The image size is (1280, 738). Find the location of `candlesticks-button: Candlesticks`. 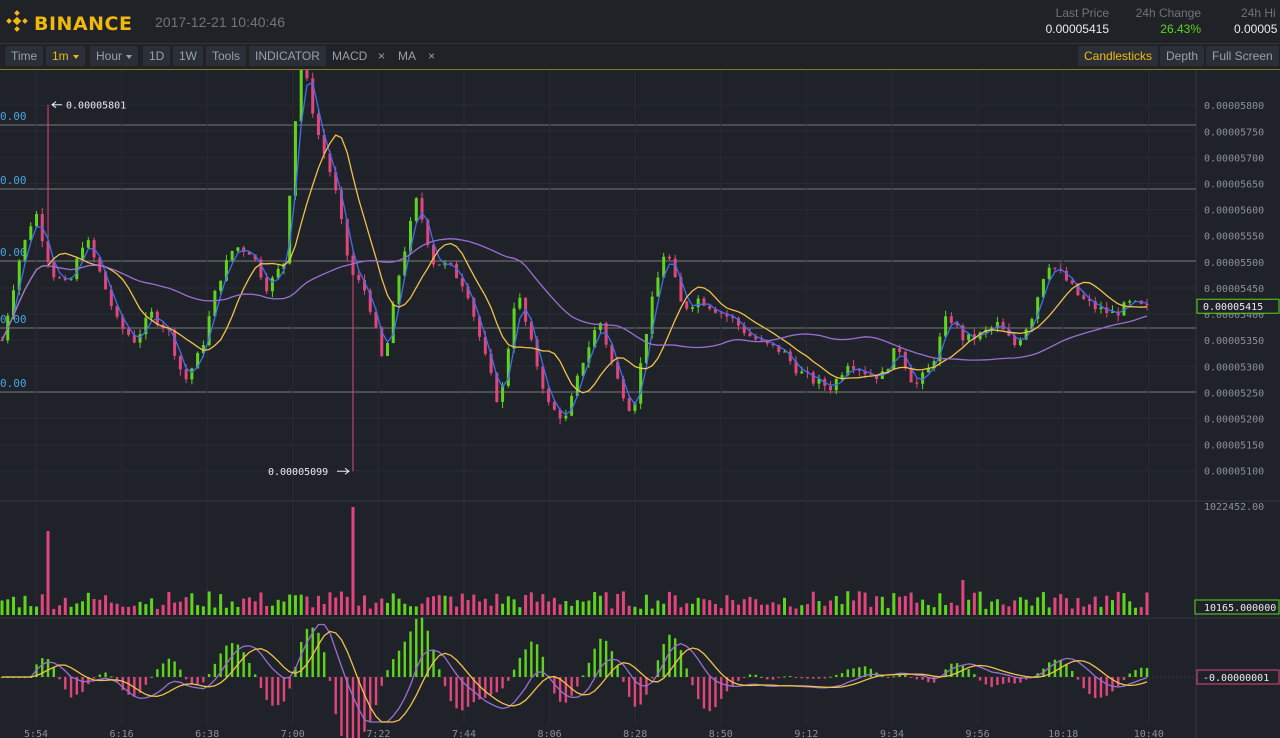

candlesticks-button: Candlesticks is located at coordinates (1118, 56).